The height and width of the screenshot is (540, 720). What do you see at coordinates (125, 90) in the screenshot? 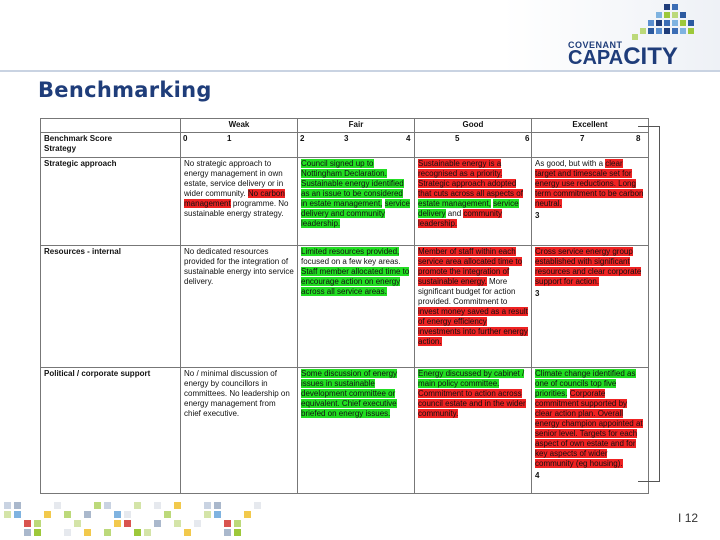
I see `page-title: Benchmarking` at bounding box center [125, 90].